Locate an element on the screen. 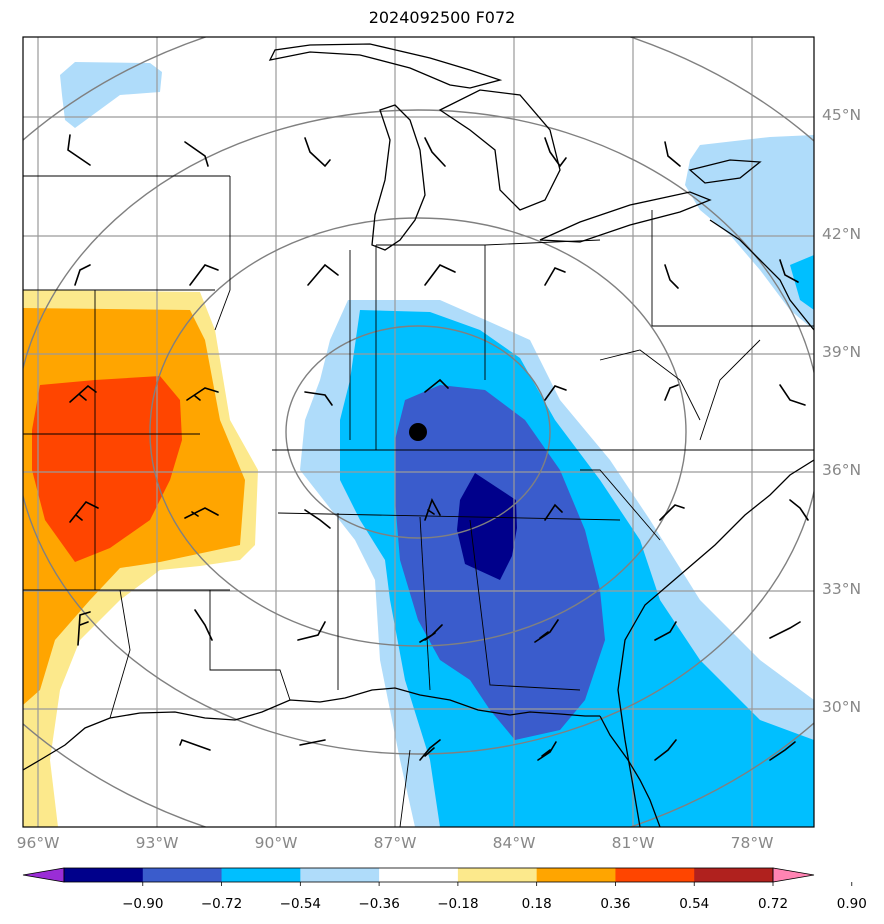  lon-label: 93°W is located at coordinates (157, 843).